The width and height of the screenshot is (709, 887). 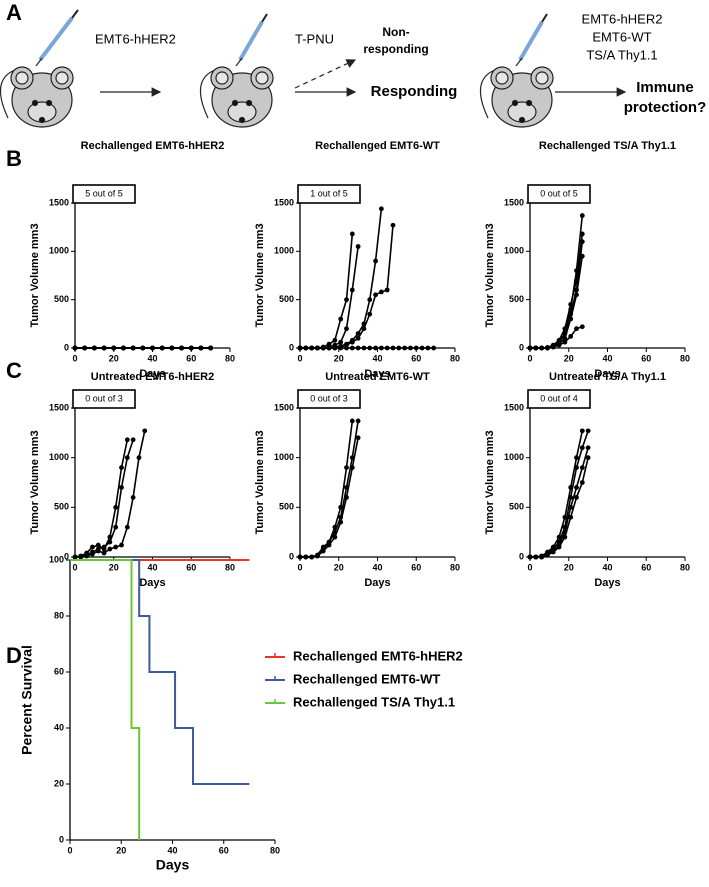 What do you see at coordinates (59, 671) in the screenshot?
I see `y-tick-label: 60` at bounding box center [59, 671].